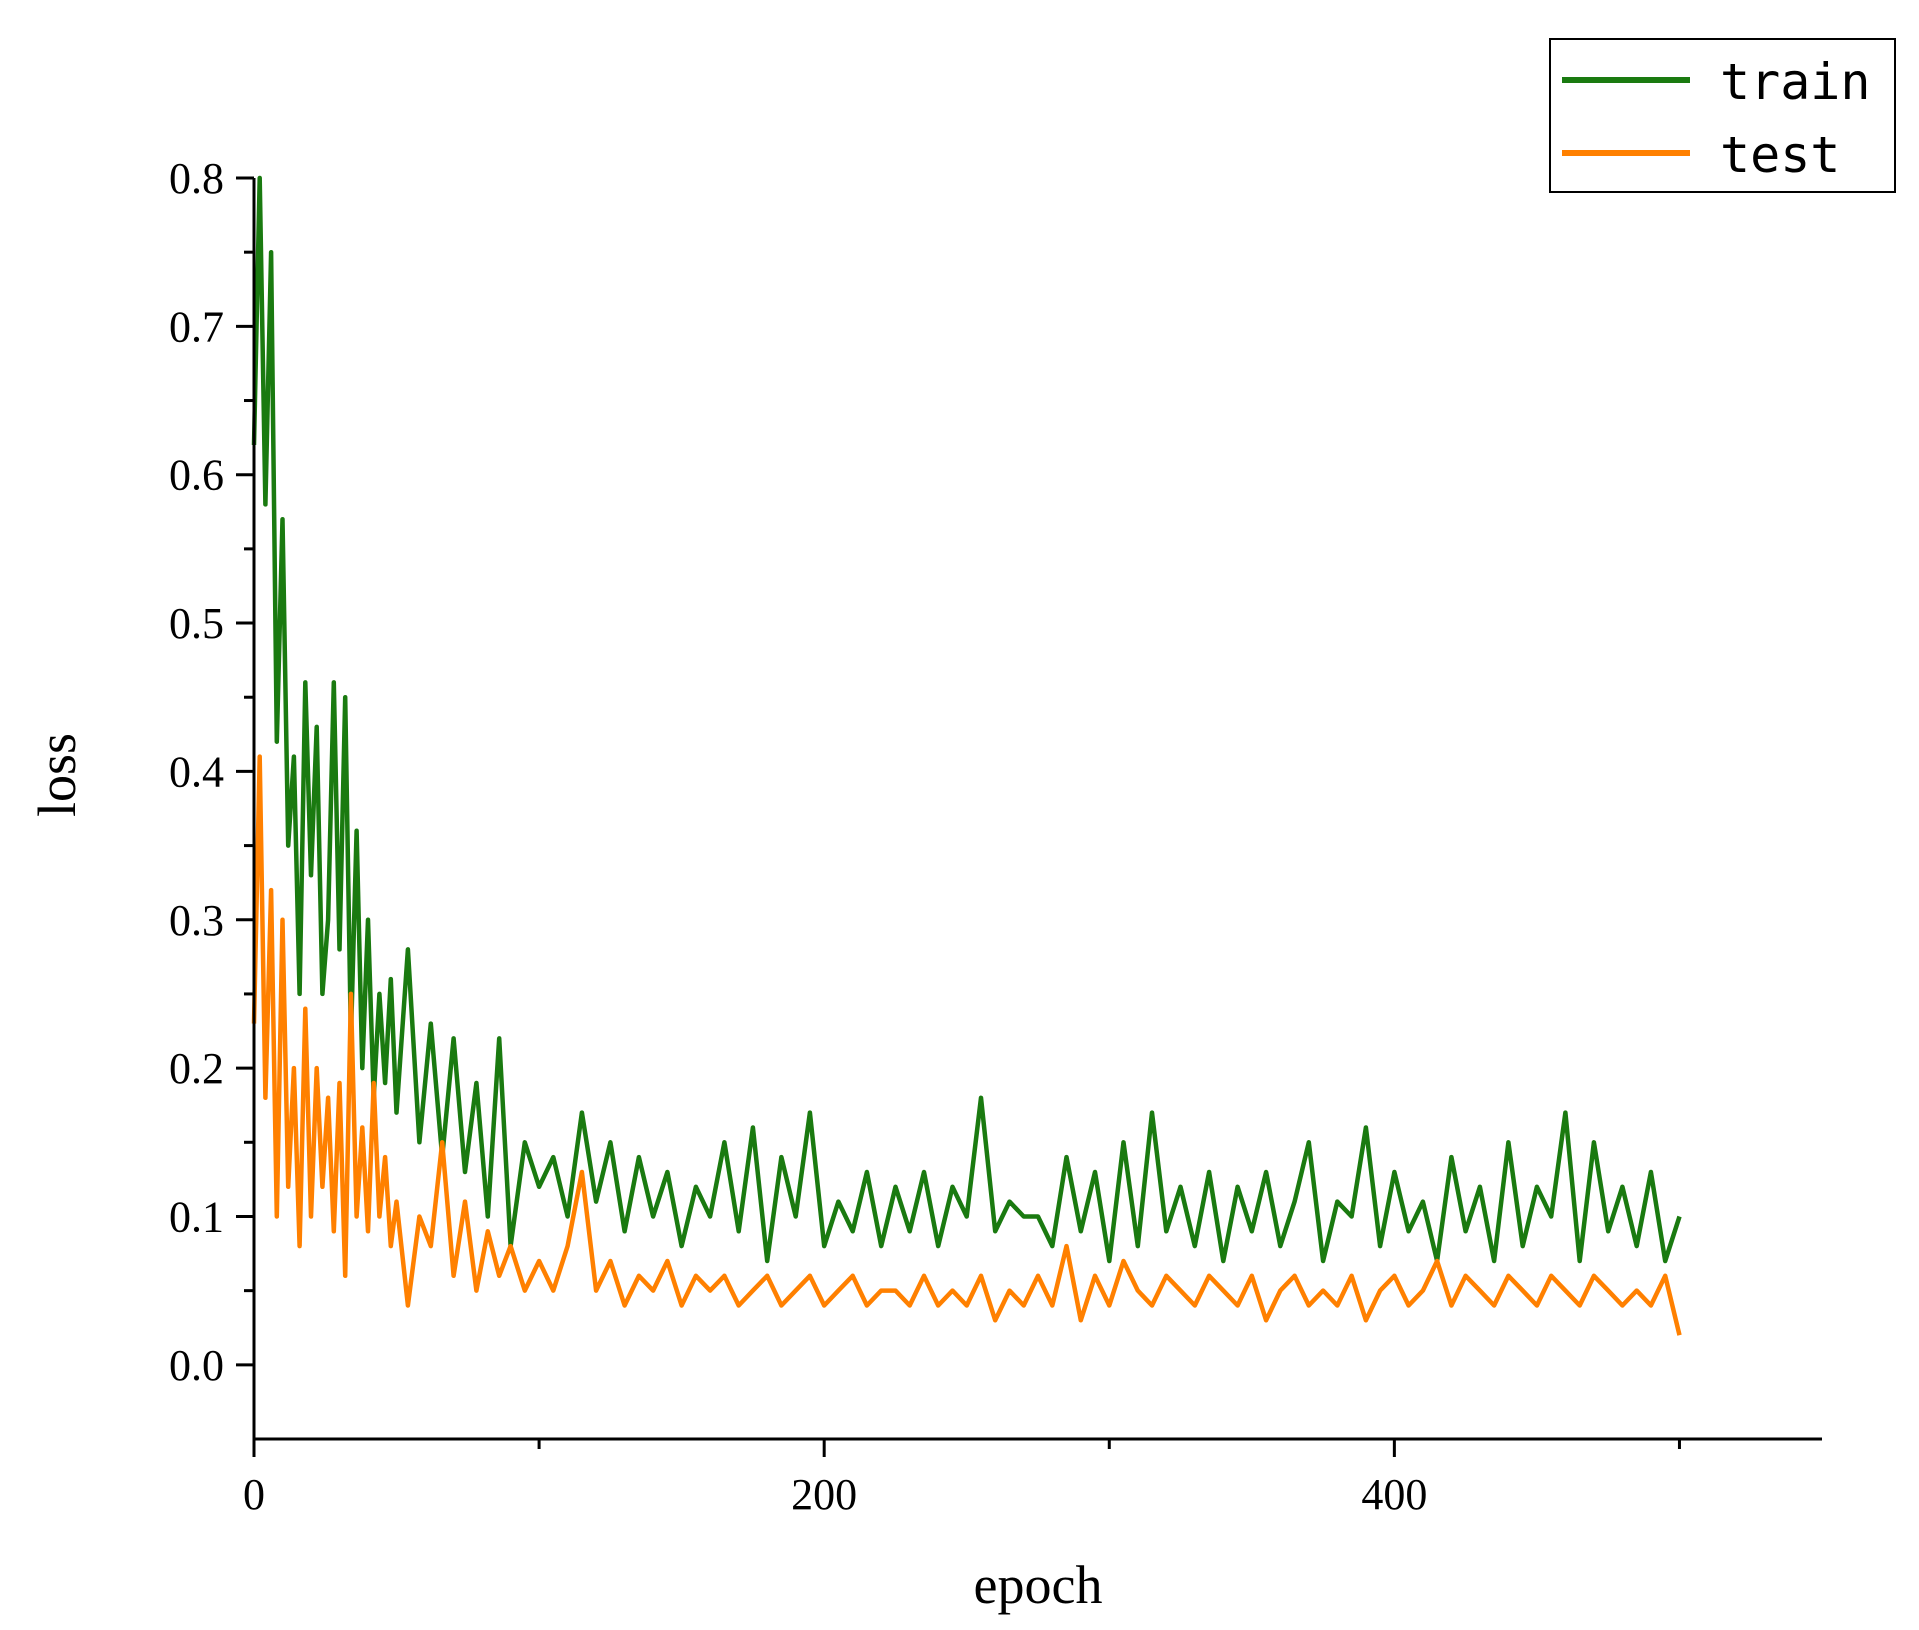 The width and height of the screenshot is (1919, 1630). What do you see at coordinates (196, 1216) in the screenshot?
I see `y-tick-label: 0.1` at bounding box center [196, 1216].